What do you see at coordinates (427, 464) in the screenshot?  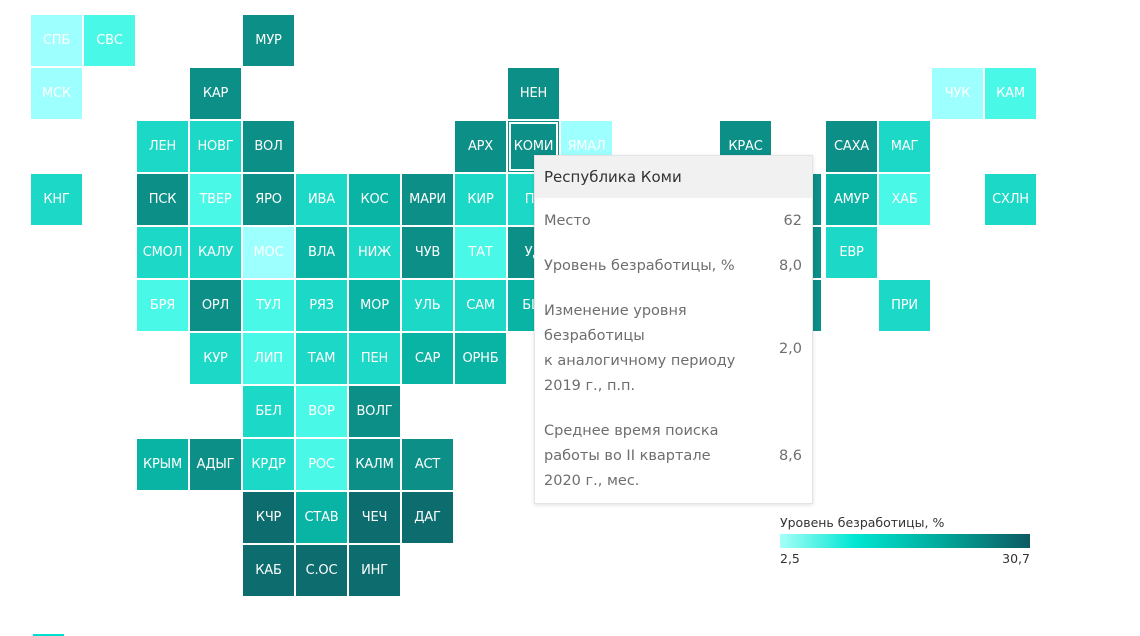 I see `region-tile: АСТ` at bounding box center [427, 464].